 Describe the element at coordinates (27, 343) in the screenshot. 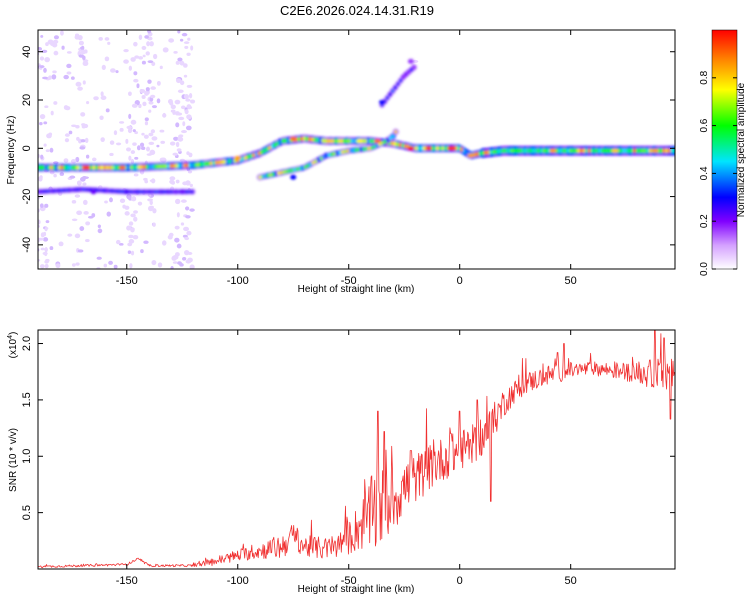

I see `y-tick-label: 2.0` at that location.